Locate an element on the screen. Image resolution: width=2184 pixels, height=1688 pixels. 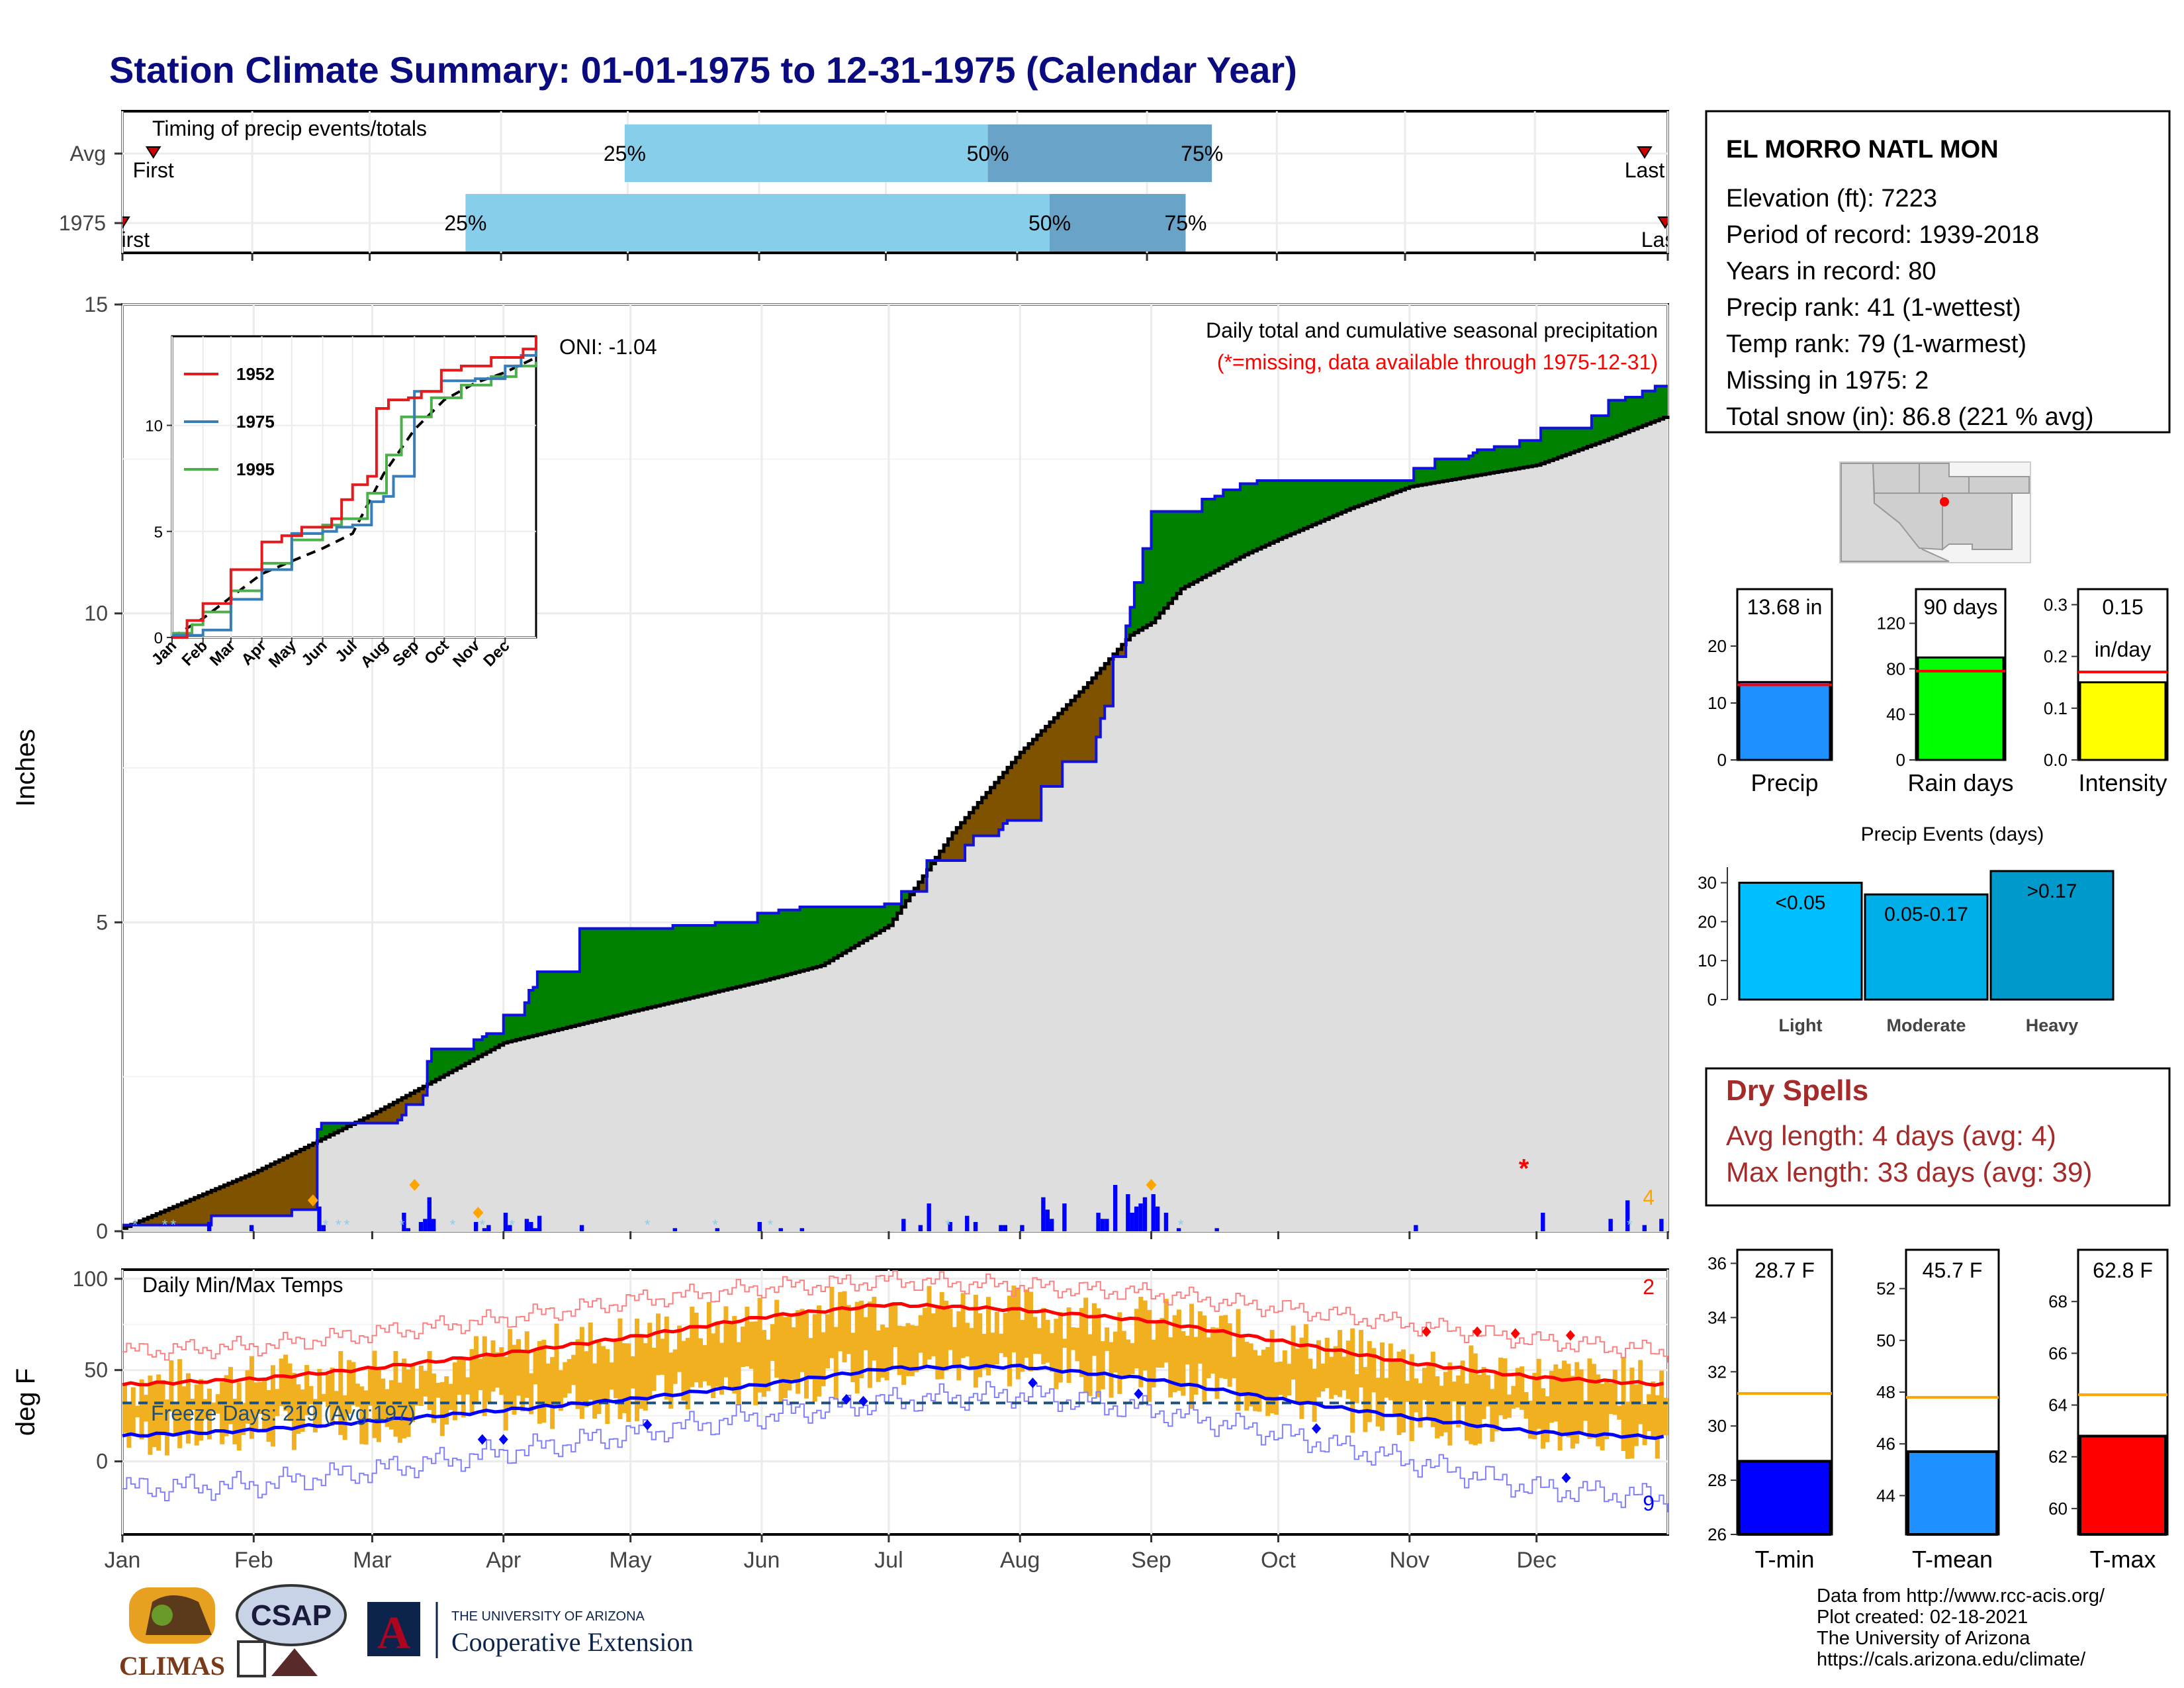
temp-summary-ytick-label: 36 is located at coordinates (1717, 1263).